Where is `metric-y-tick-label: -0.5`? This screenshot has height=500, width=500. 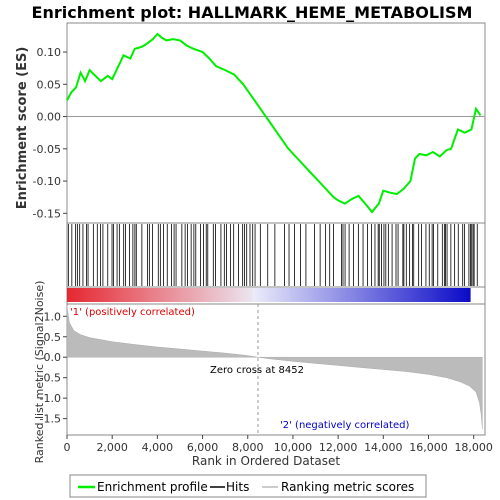 metric-y-tick-label: -0.5 is located at coordinates (50, 378).